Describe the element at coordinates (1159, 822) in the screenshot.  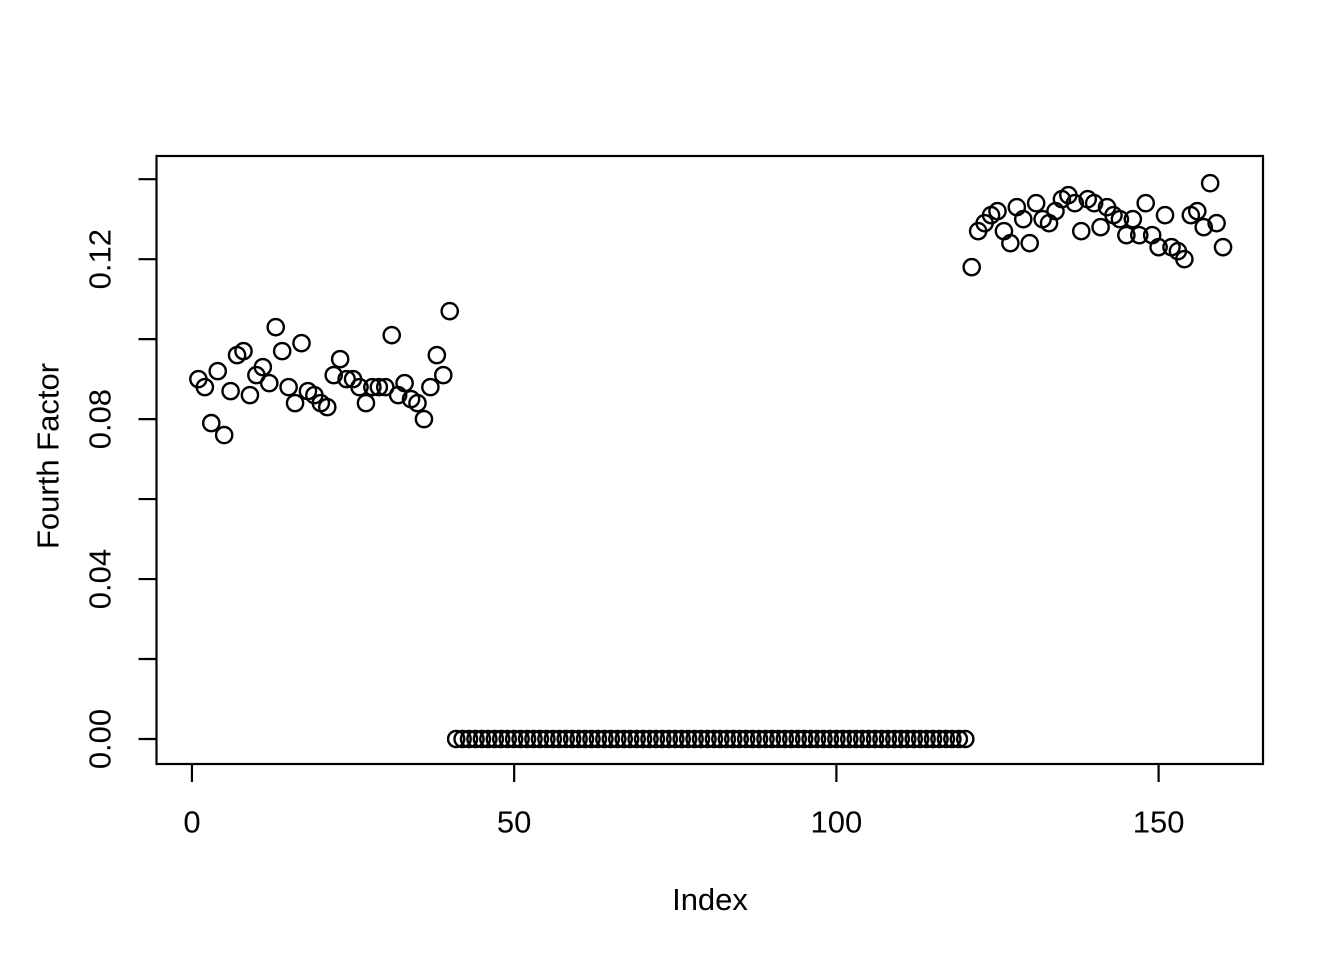
I see `x-tick-label: 150` at that location.